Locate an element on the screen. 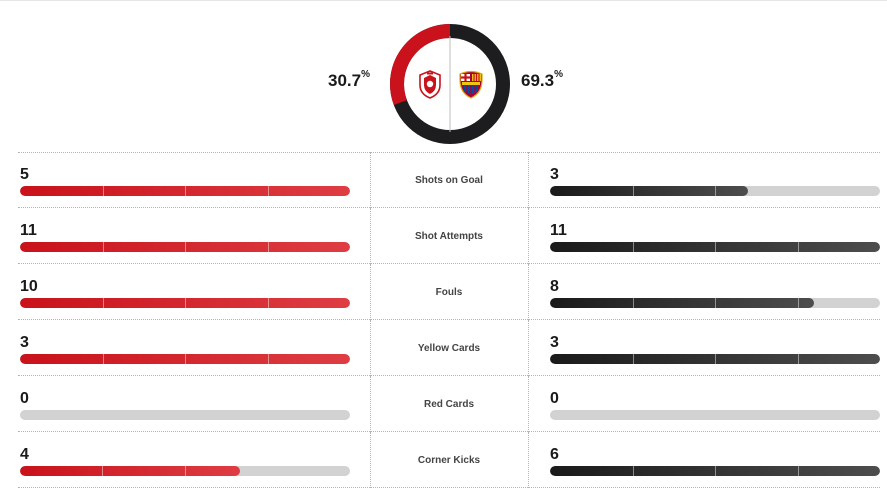 The image size is (887, 494). home-possession-value: 30.7 is located at coordinates (345, 80).